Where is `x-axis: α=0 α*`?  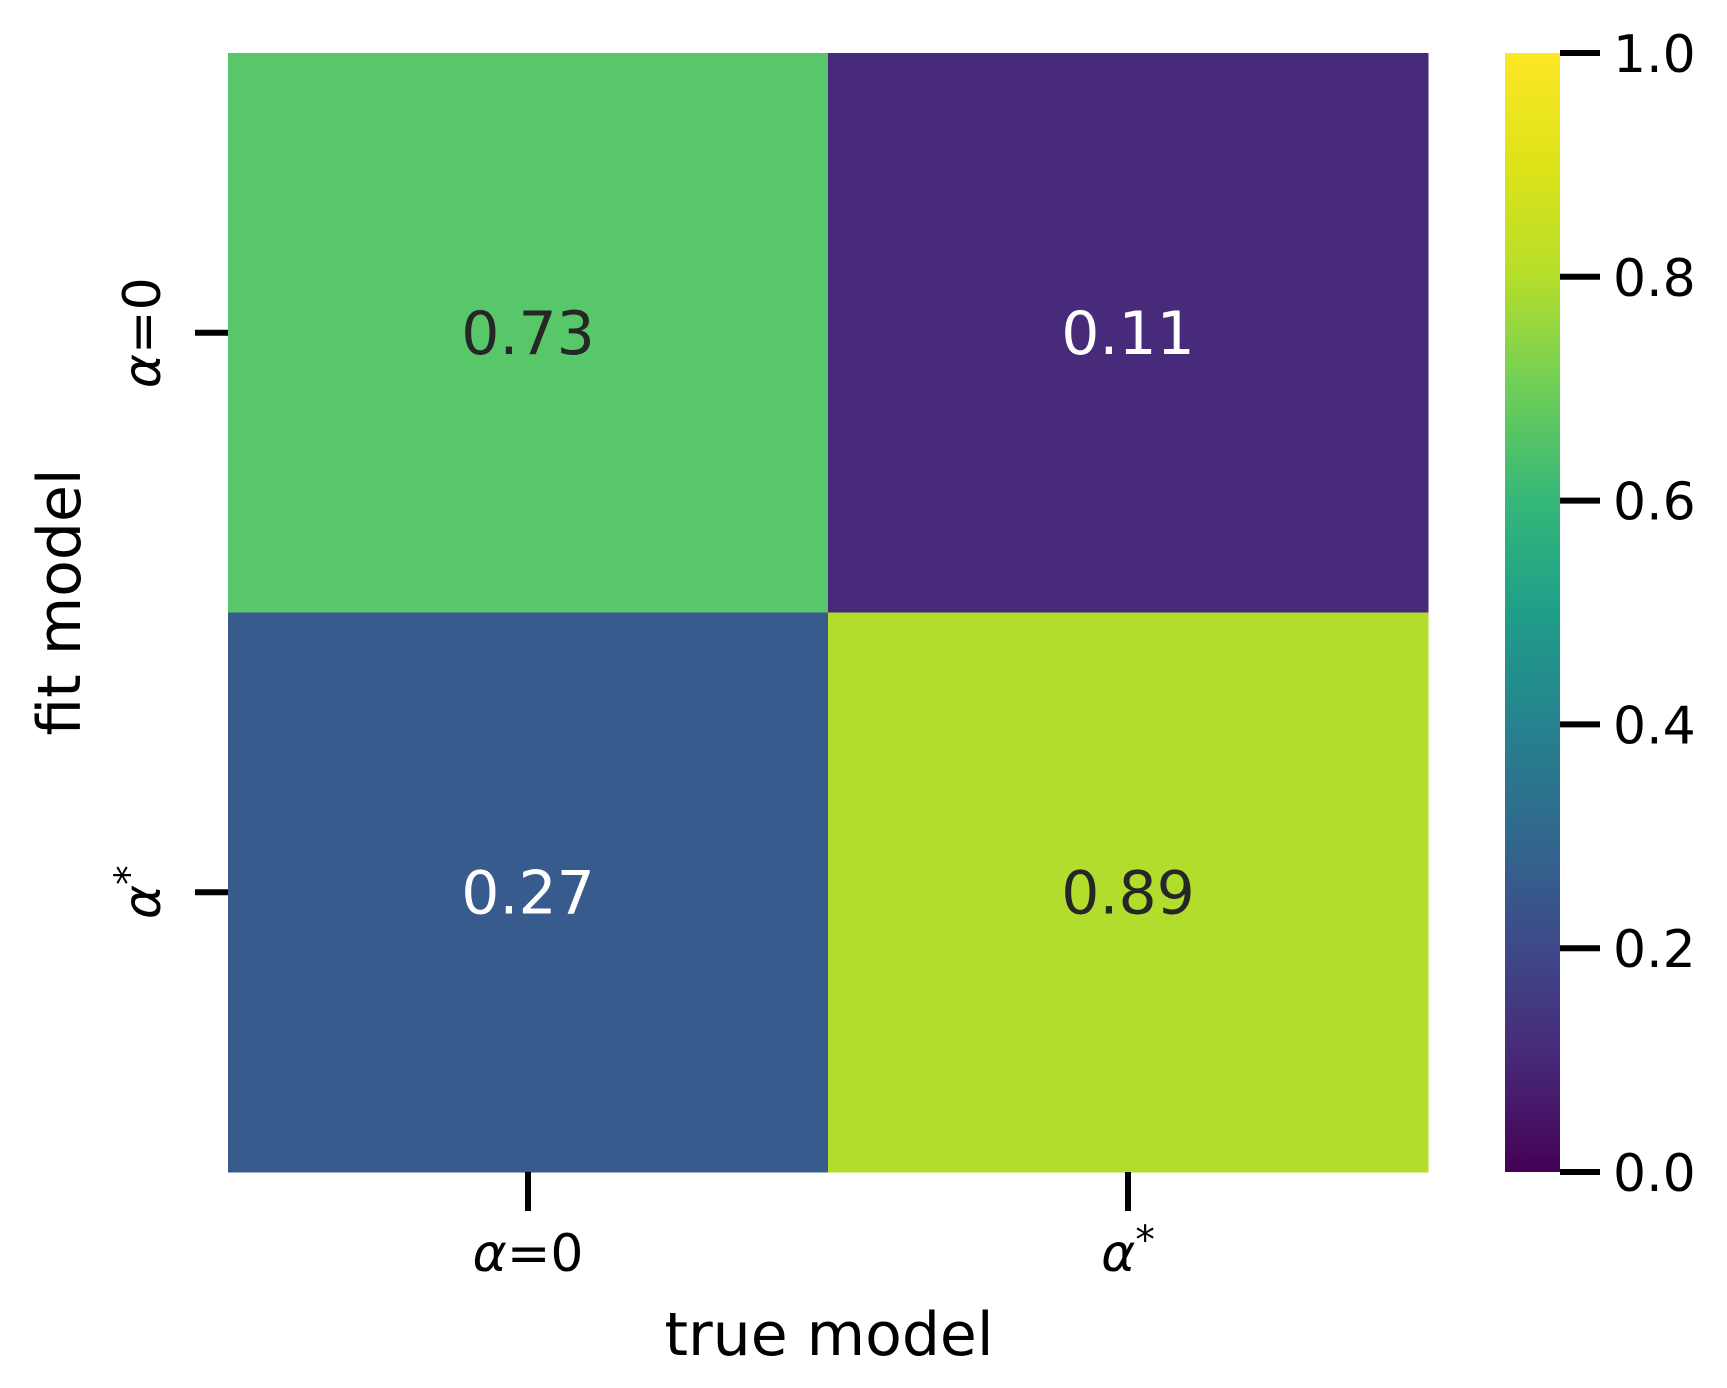 x-axis: α=0 α* is located at coordinates (814, 1228).